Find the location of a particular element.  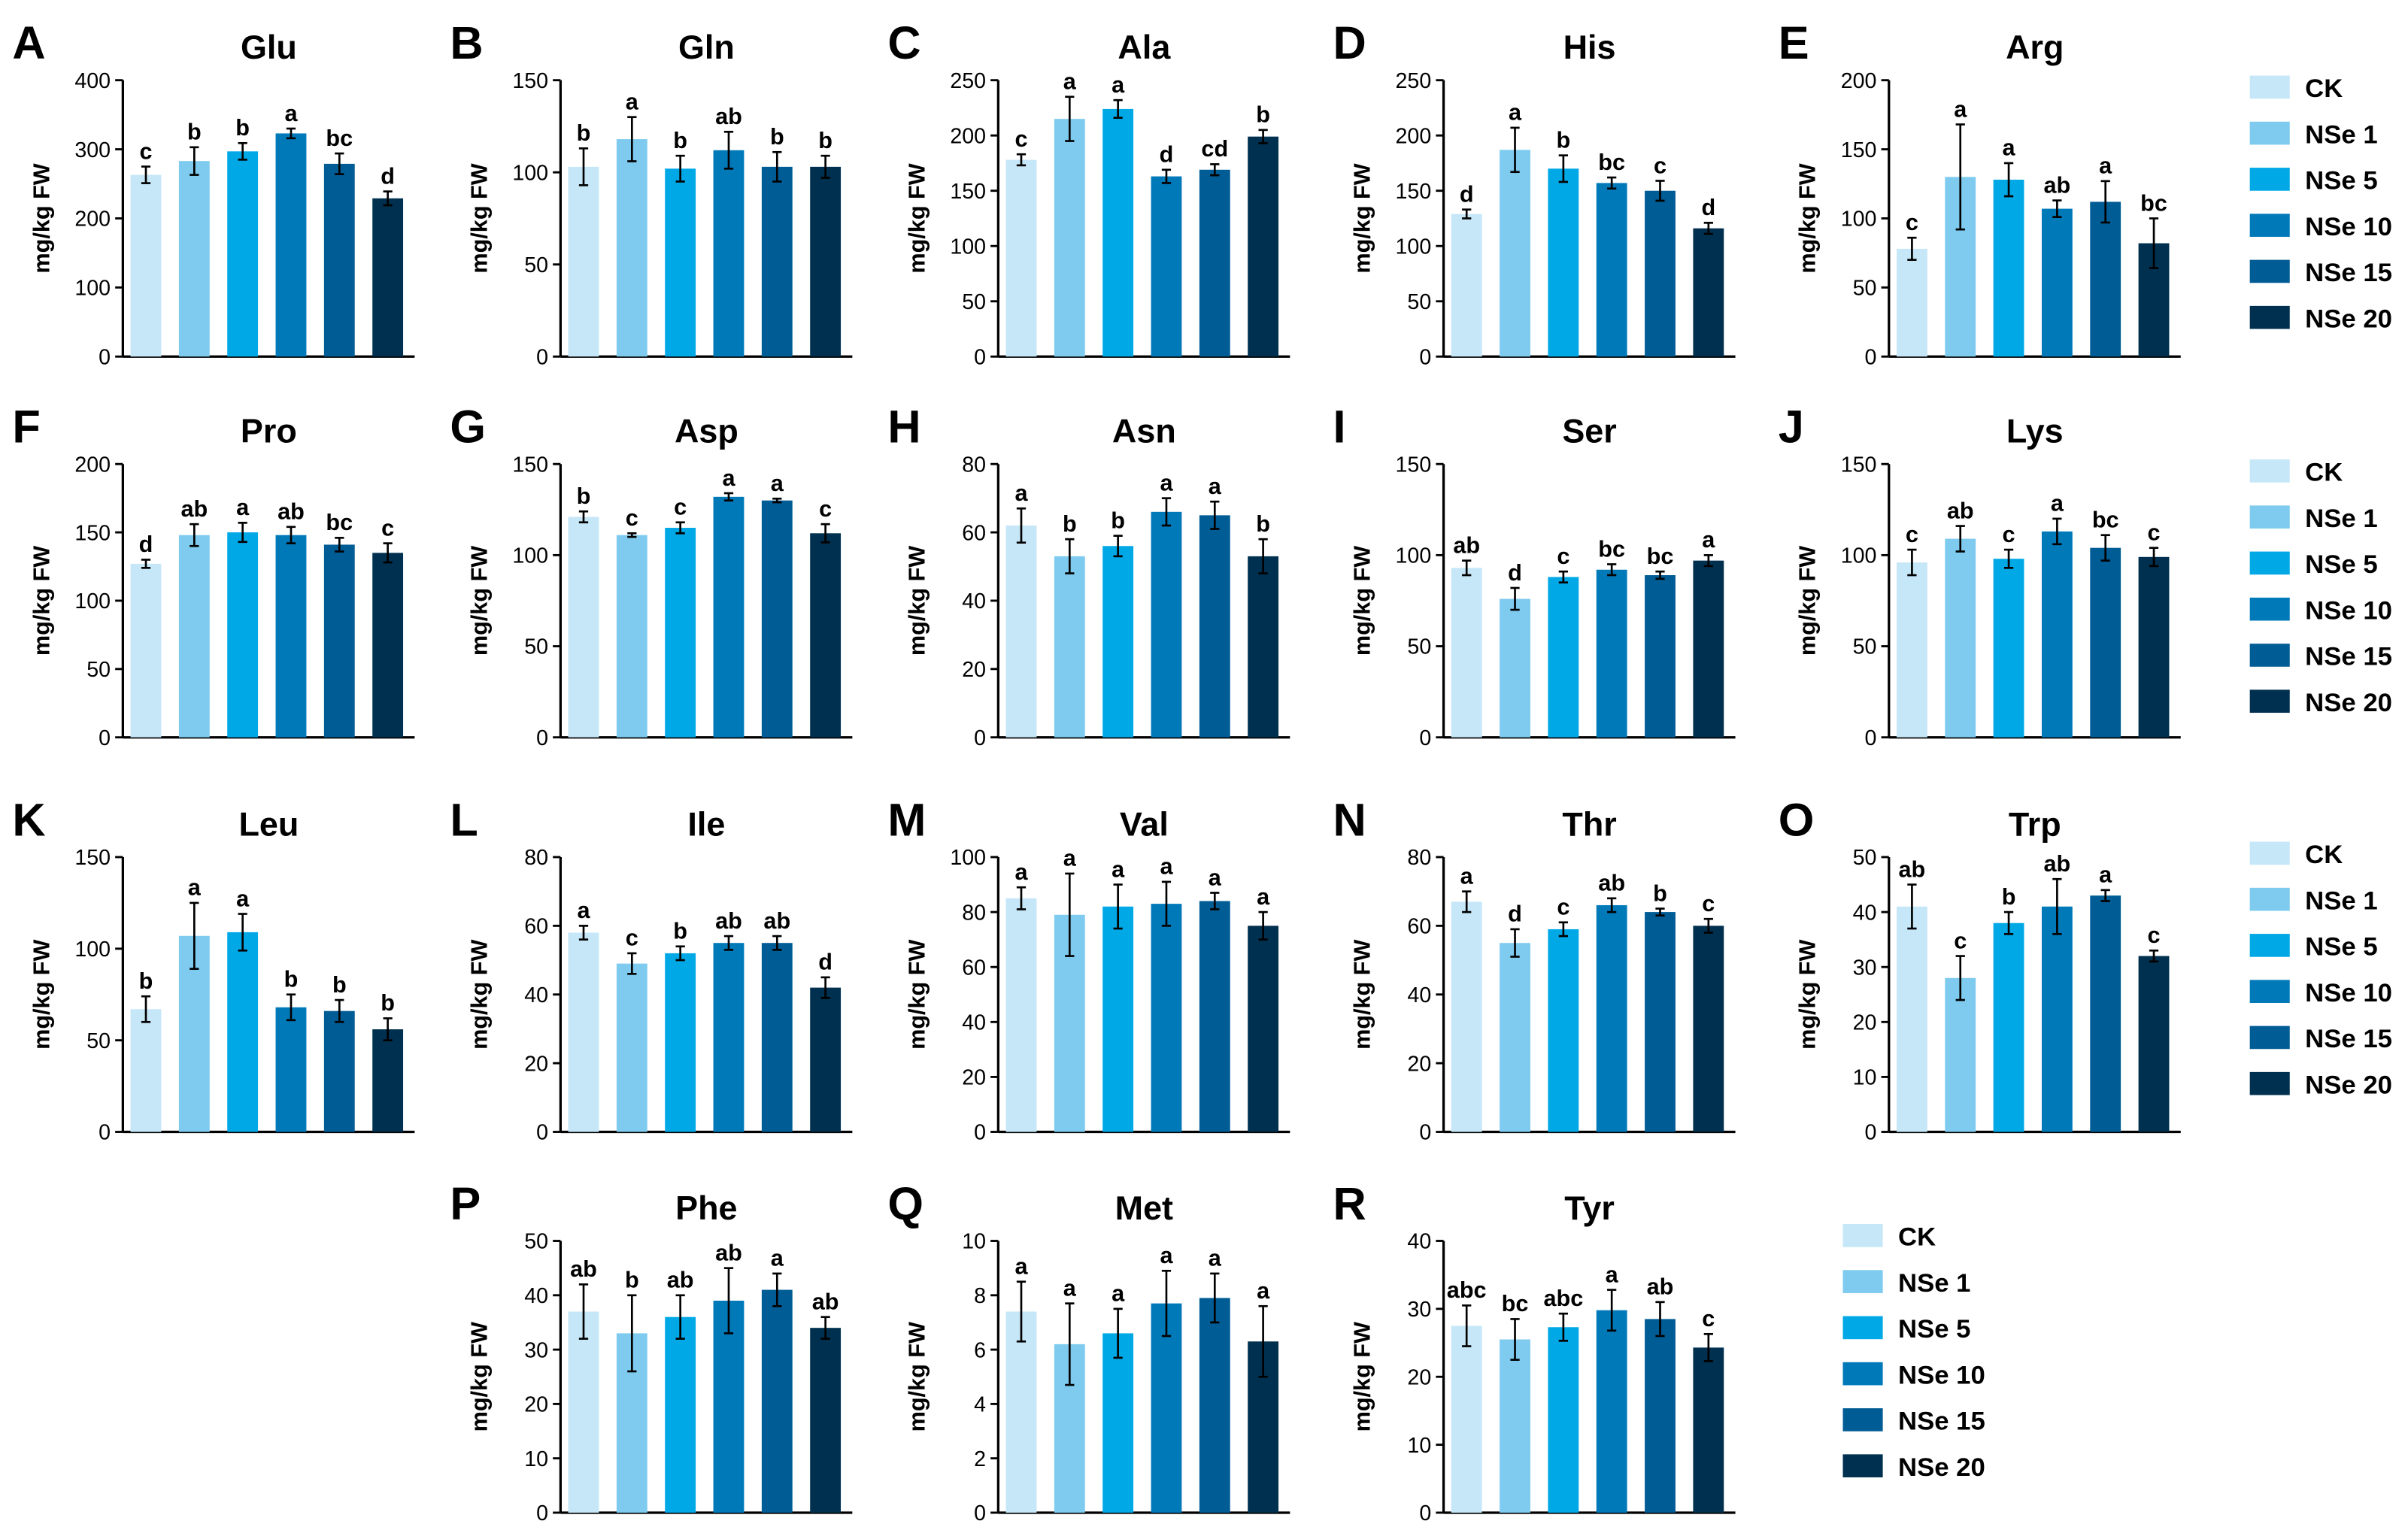

panel-ala: C Ala mg/kg FW 0 50 100 150 200 250 c a a d cd b is located at coordinates (1088, 193).